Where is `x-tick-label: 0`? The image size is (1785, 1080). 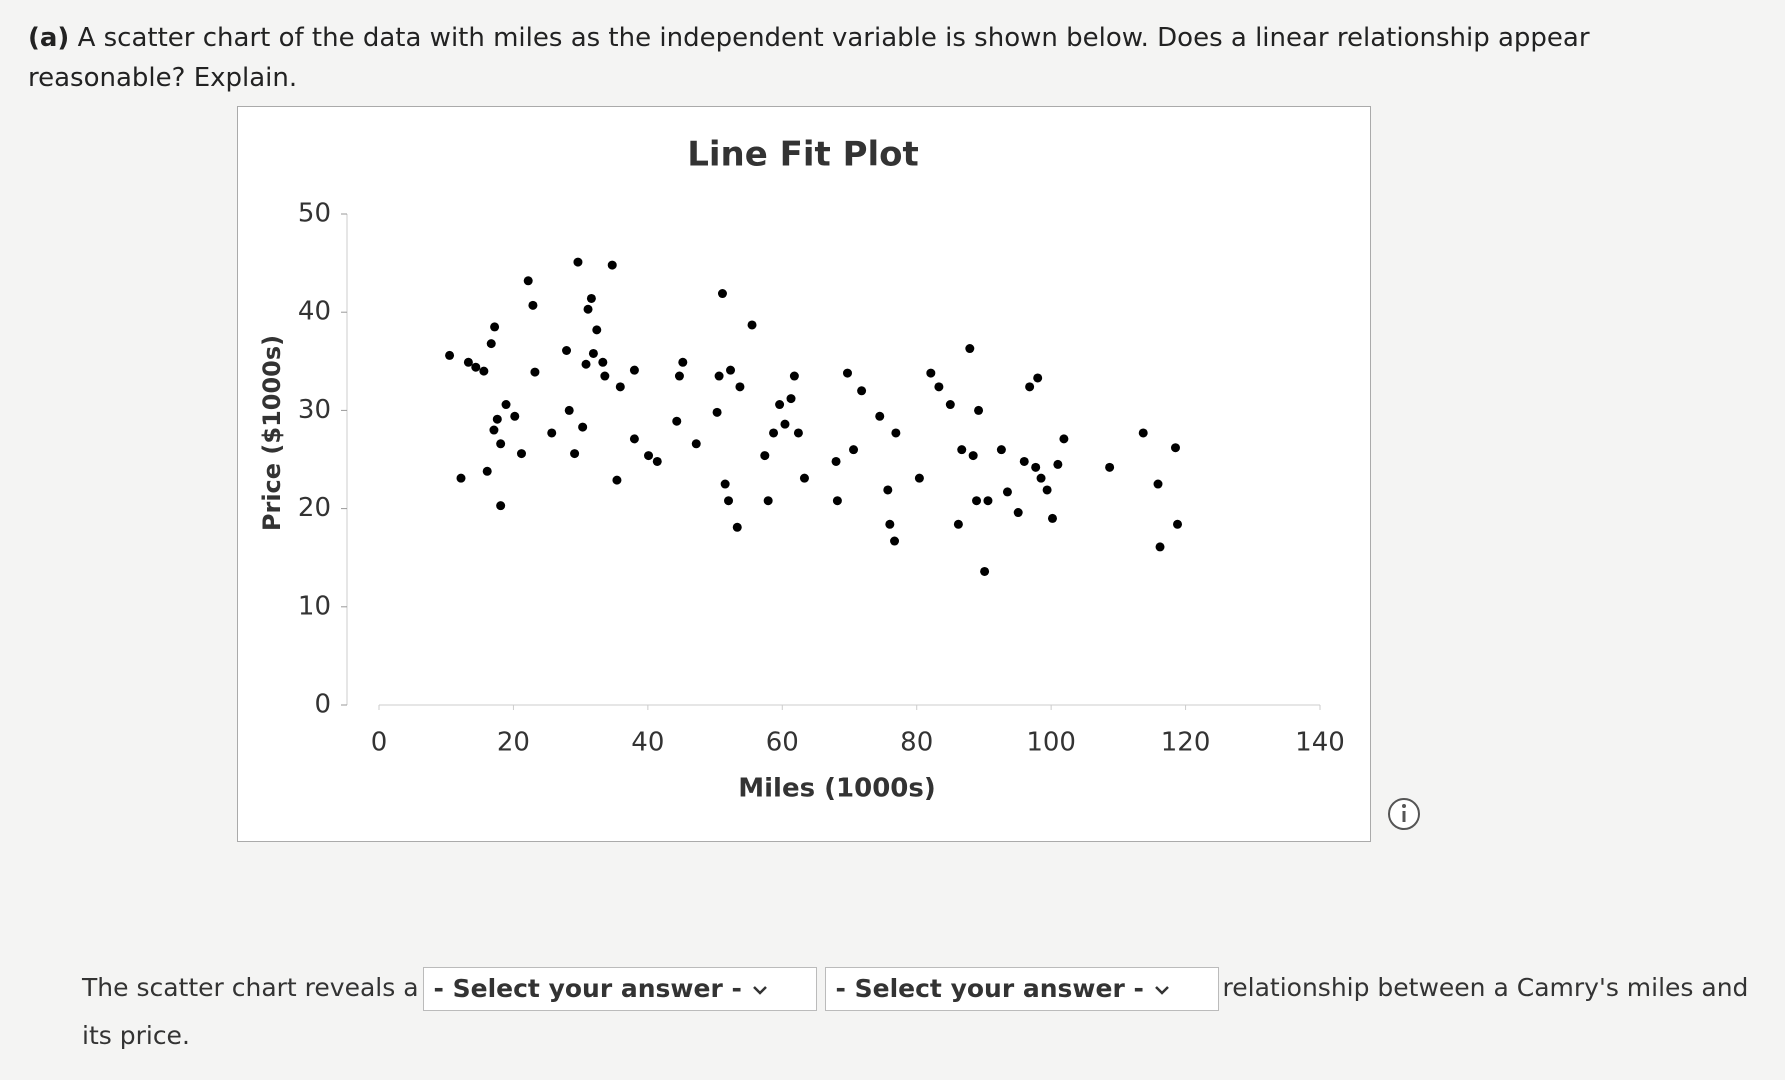
x-tick-label: 0 is located at coordinates (379, 743).